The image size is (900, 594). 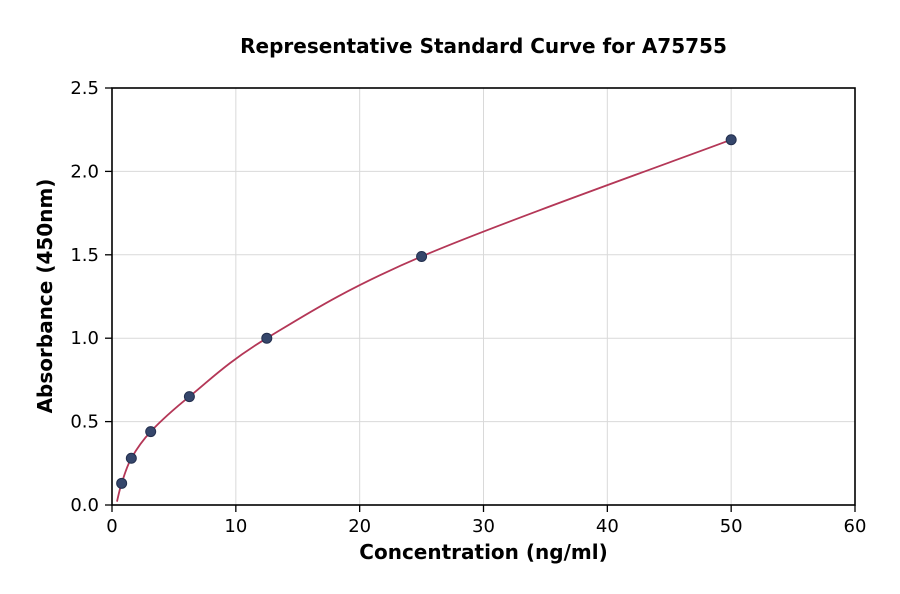 What do you see at coordinates (84, 171) in the screenshot?
I see `y-tick-label: 2.0` at bounding box center [84, 171].